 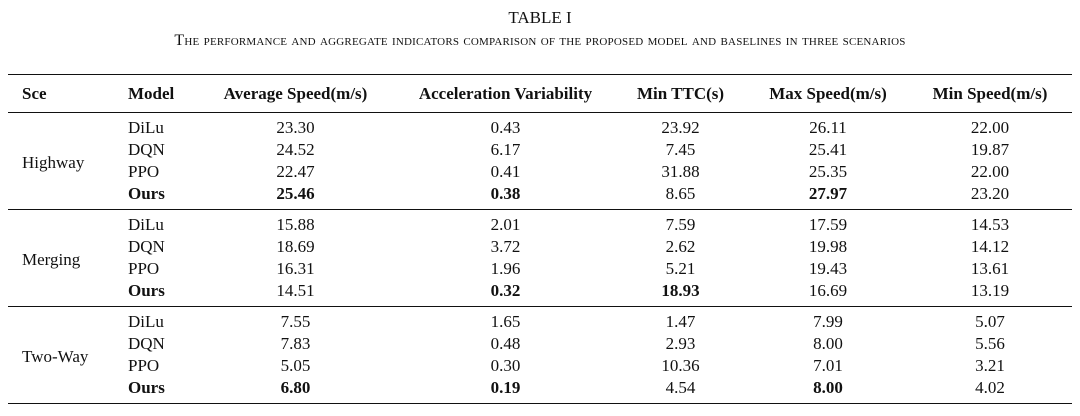 What do you see at coordinates (680, 93) in the screenshot?
I see `column-header: Min TTC(s)` at bounding box center [680, 93].